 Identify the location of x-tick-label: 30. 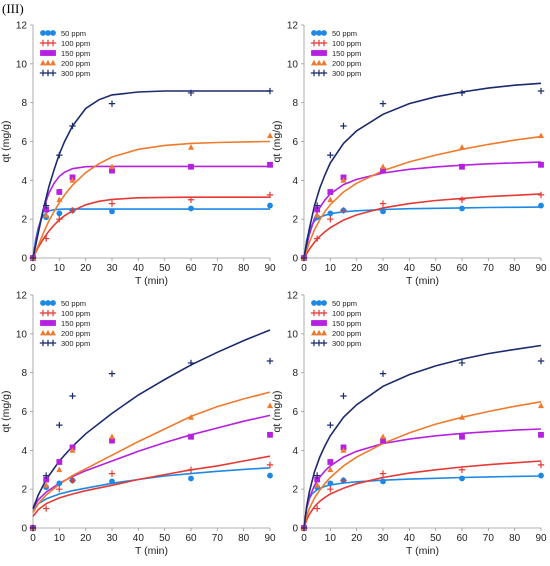
(383, 268).